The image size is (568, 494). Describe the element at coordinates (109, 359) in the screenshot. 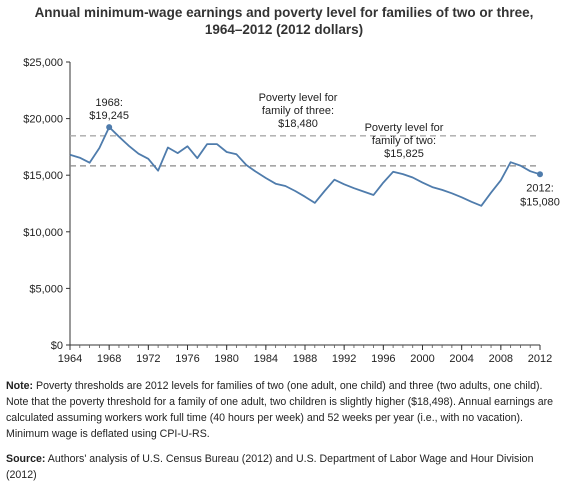

I see `x-tick-label: 1968` at that location.